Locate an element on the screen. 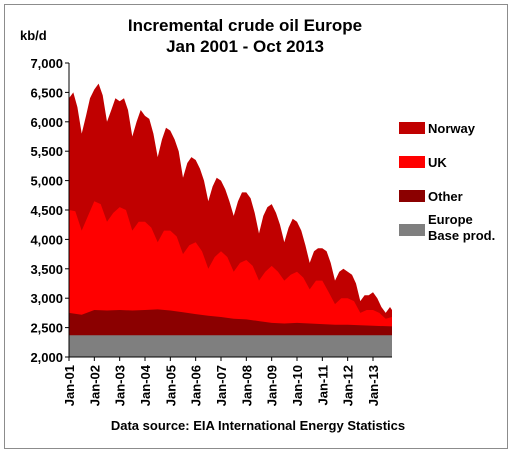 This screenshot has height=455, width=514. legend-swatch-uk is located at coordinates (412, 162).